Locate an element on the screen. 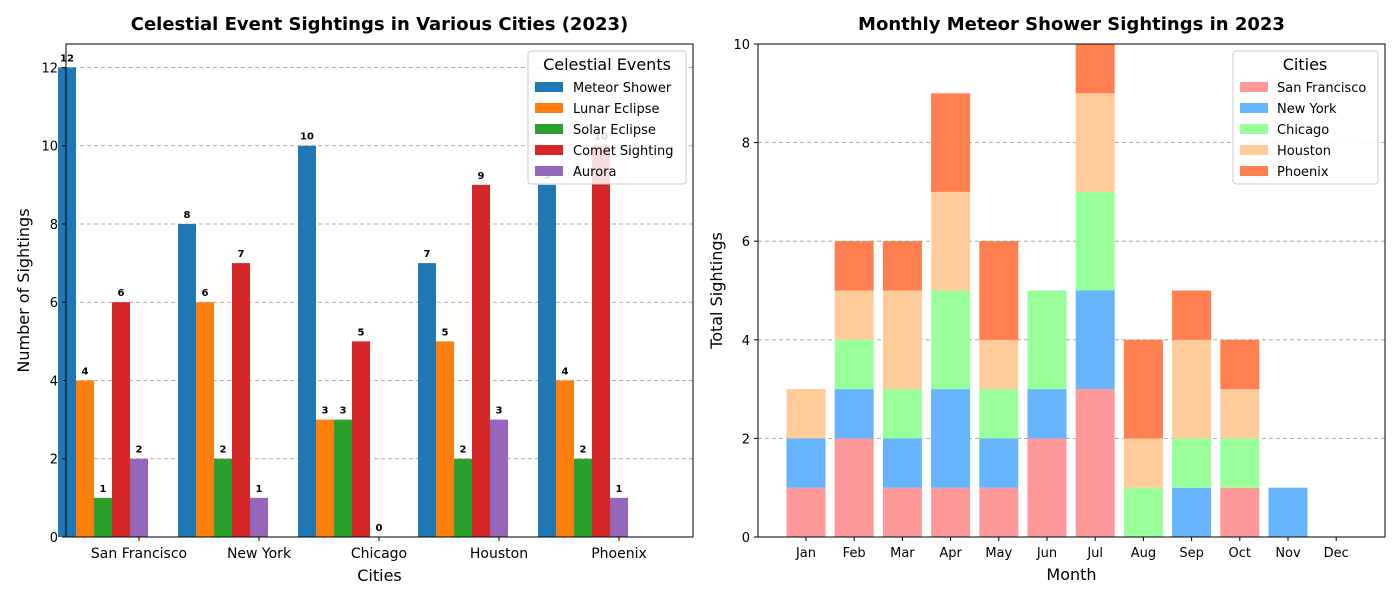  x-tick-label: Aug is located at coordinates (1143, 553).